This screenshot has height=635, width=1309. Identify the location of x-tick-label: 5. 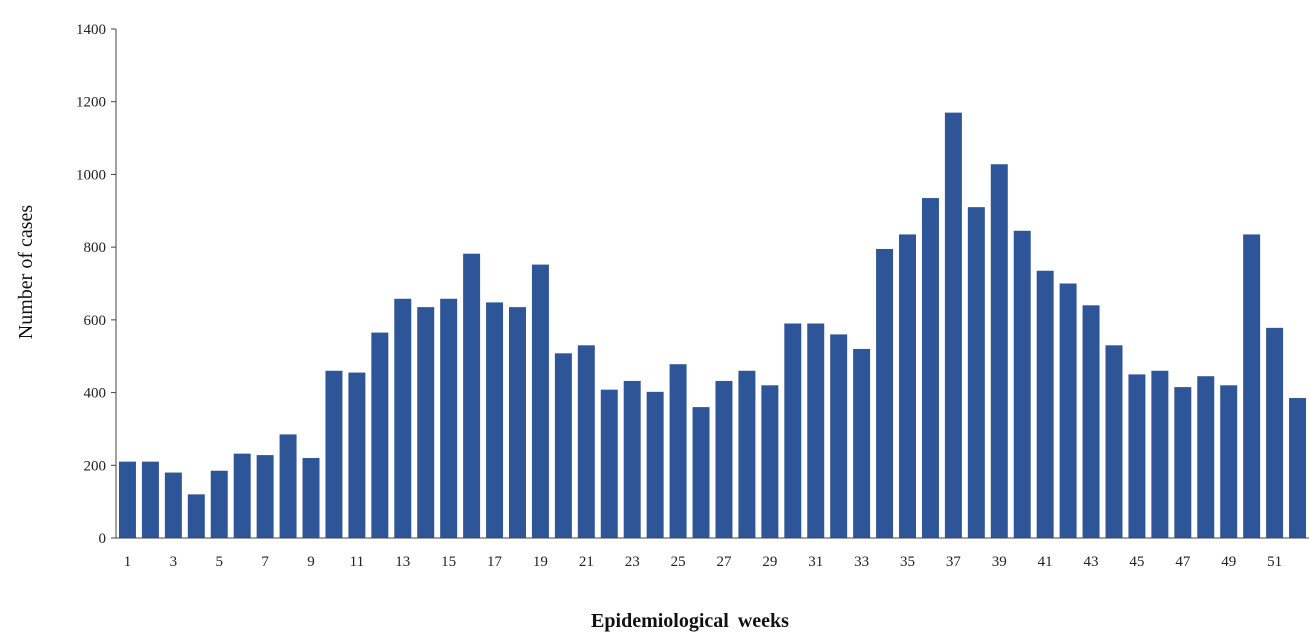
(219, 562).